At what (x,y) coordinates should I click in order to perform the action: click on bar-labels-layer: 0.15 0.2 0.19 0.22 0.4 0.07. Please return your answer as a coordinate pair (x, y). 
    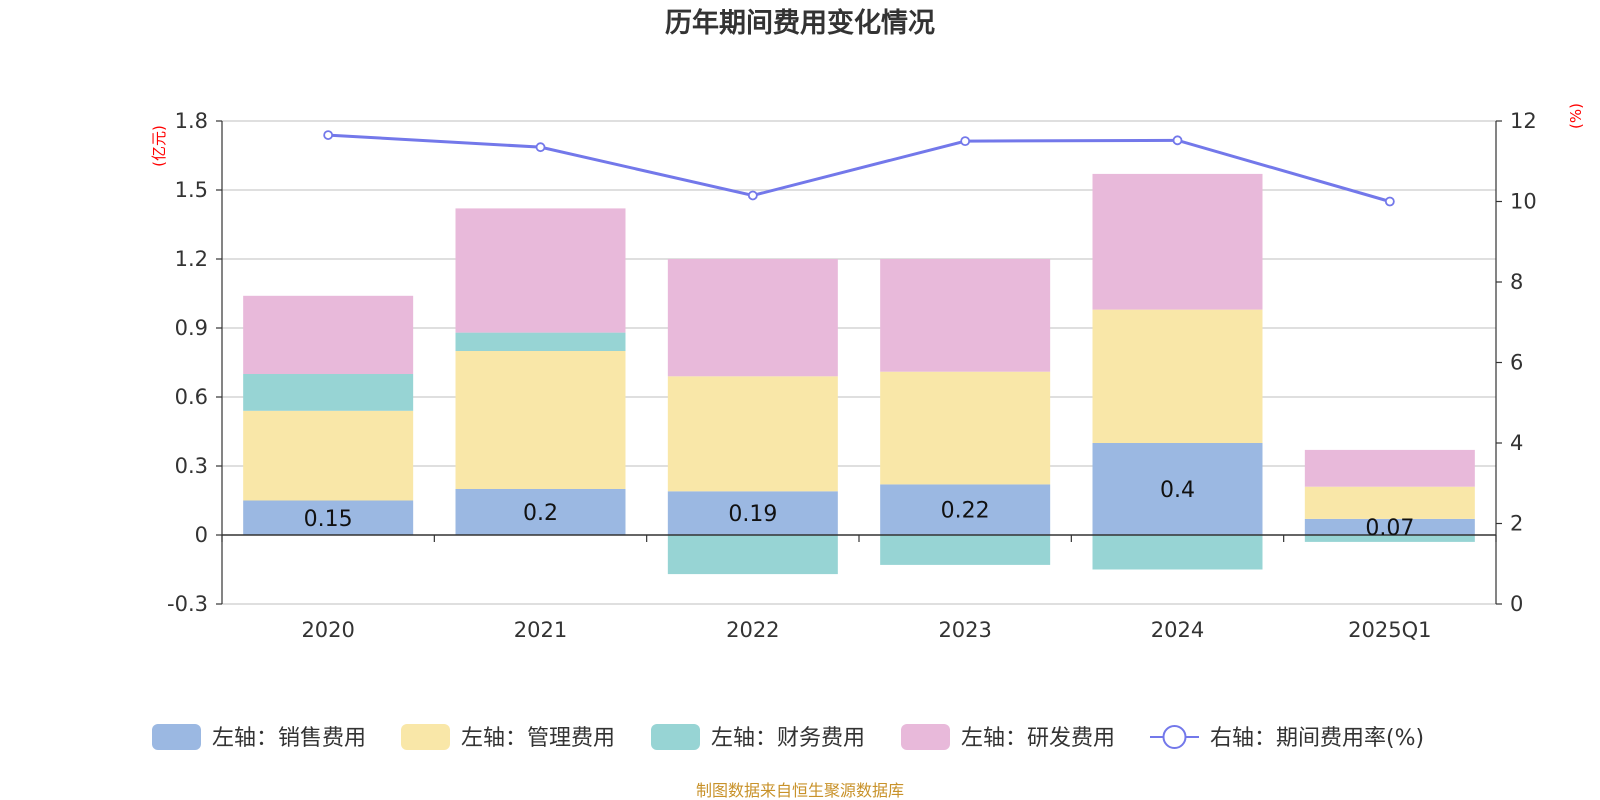
    Looking at the image, I should click on (859, 509).